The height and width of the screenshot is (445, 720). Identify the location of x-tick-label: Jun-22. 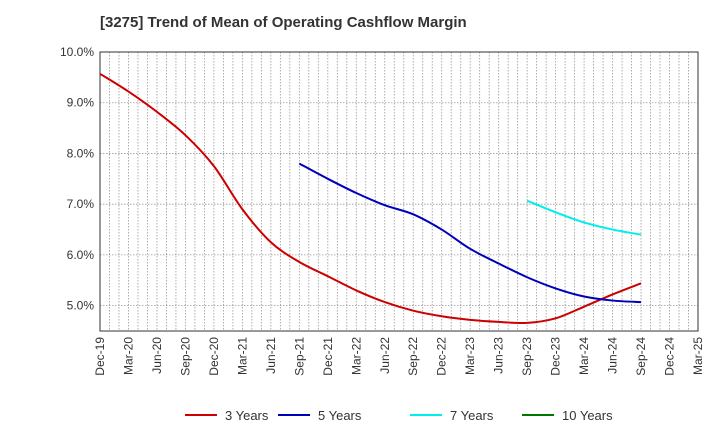
(385, 355).